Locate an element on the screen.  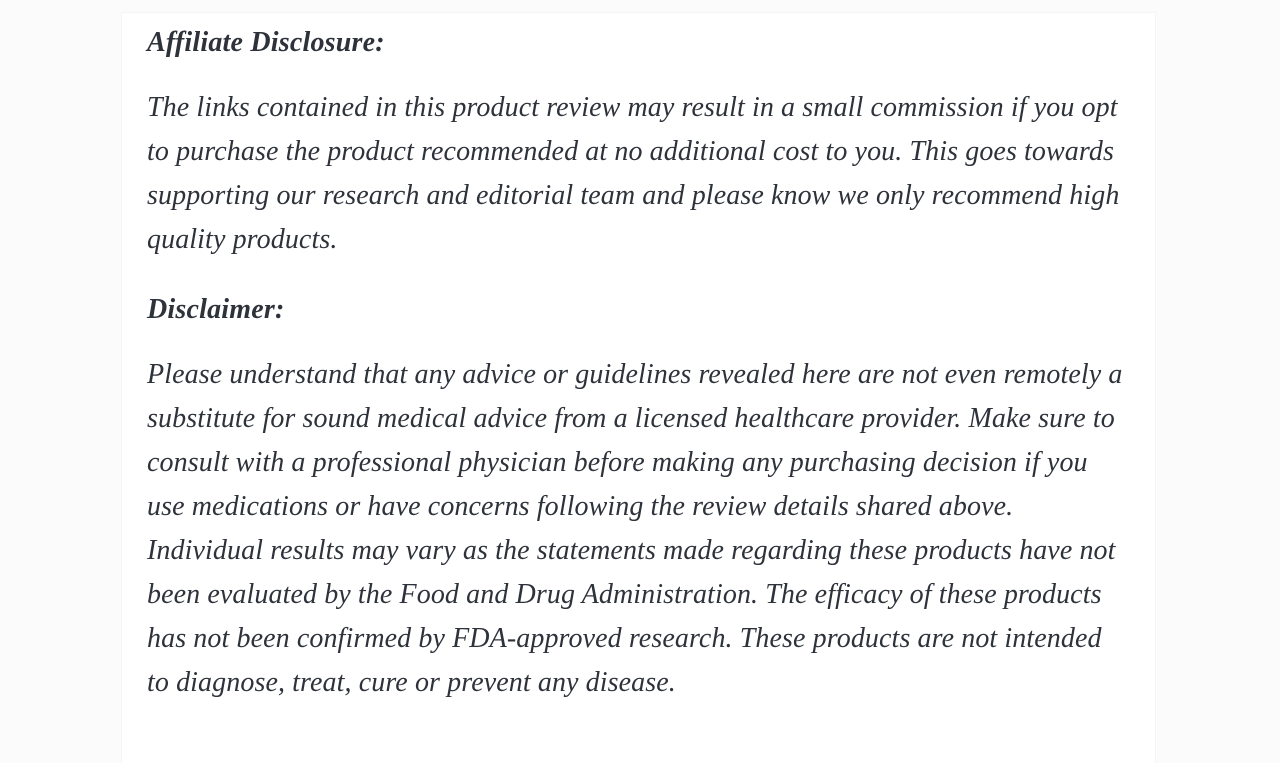
disclaimer-heading: Disclaimer: is located at coordinates (216, 309).